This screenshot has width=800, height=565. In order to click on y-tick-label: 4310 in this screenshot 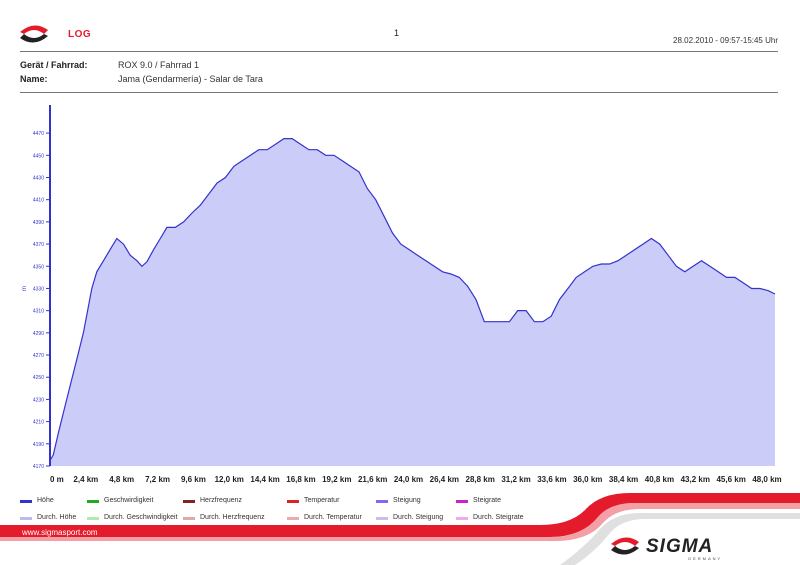, I will do `click(38, 312)`.